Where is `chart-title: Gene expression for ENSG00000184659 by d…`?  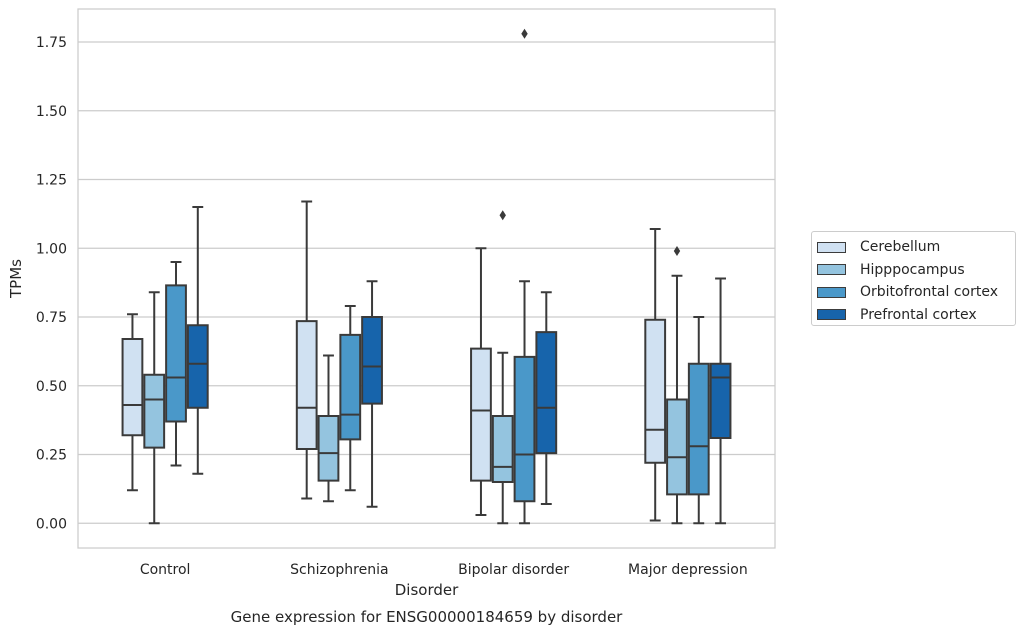
chart-title: Gene expression for ENSG00000184659 by d… is located at coordinates (427, 617).